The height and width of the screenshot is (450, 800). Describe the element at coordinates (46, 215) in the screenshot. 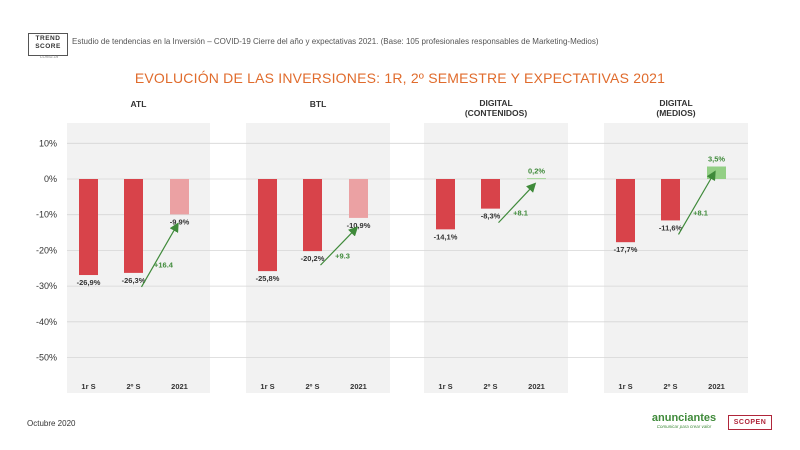

I see `y-tick-label: -10%` at that location.